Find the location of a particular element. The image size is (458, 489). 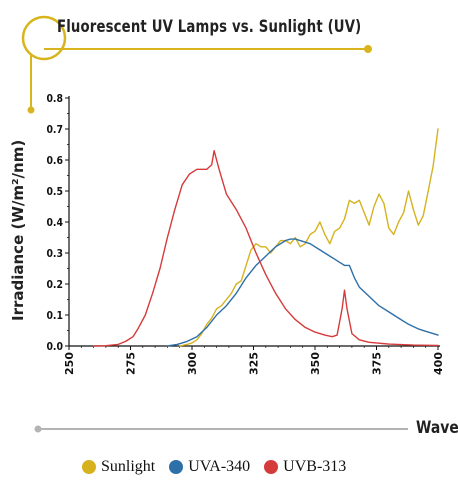

y-tick-label: 0.4 is located at coordinates (54, 223).